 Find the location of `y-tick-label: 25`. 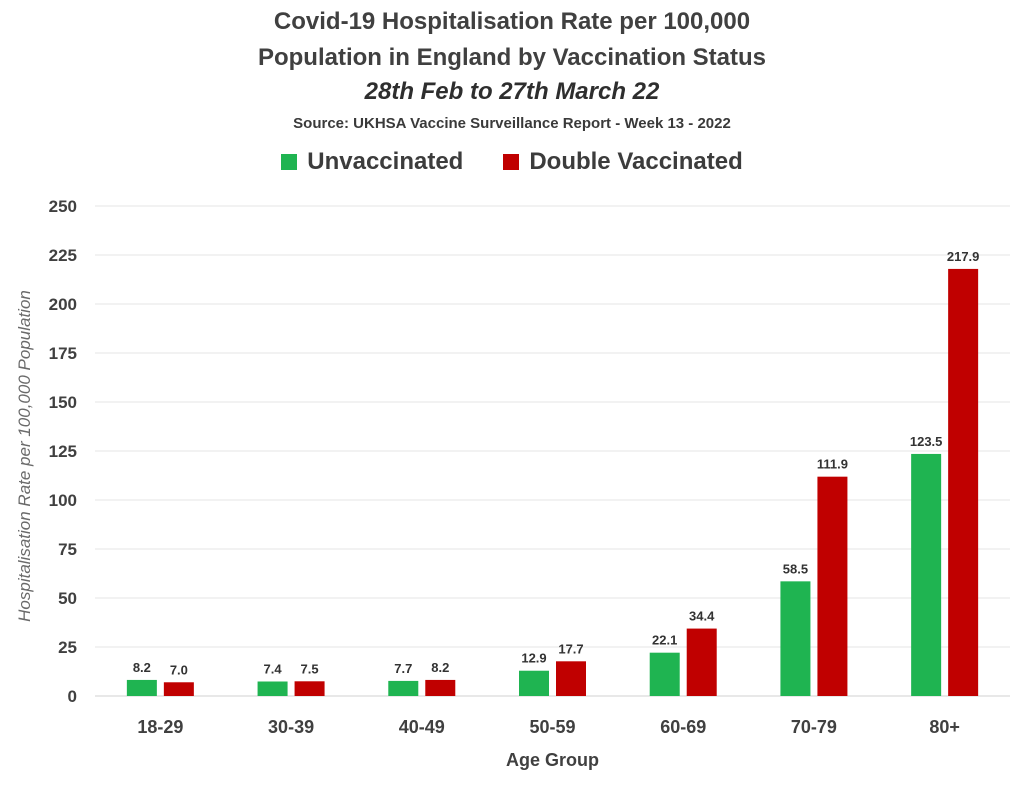

y-tick-label: 25 is located at coordinates (67, 647).